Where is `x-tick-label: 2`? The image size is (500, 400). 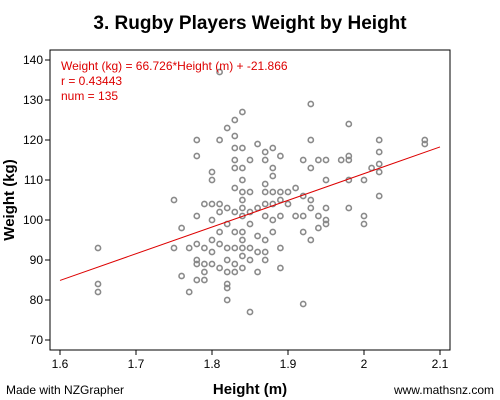 x-tick-label: 2 is located at coordinates (364, 364).